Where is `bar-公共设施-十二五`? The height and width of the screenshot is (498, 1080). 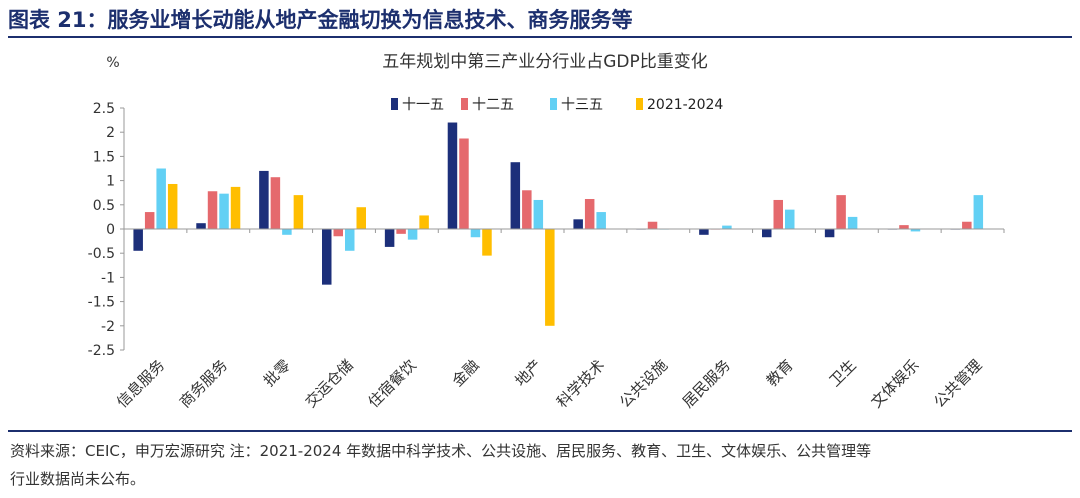 bar-公共设施-十二五 is located at coordinates (652, 225).